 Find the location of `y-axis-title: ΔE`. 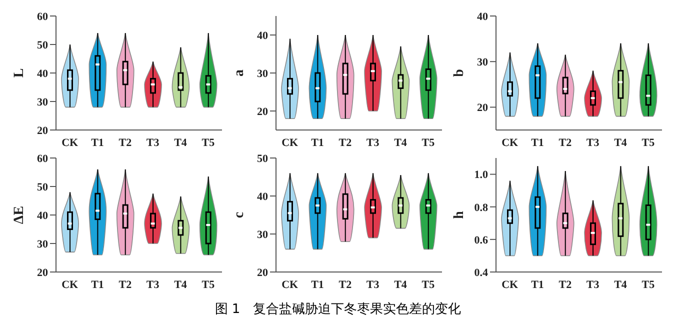

y-axis-title: ΔE is located at coordinates (19, 215).